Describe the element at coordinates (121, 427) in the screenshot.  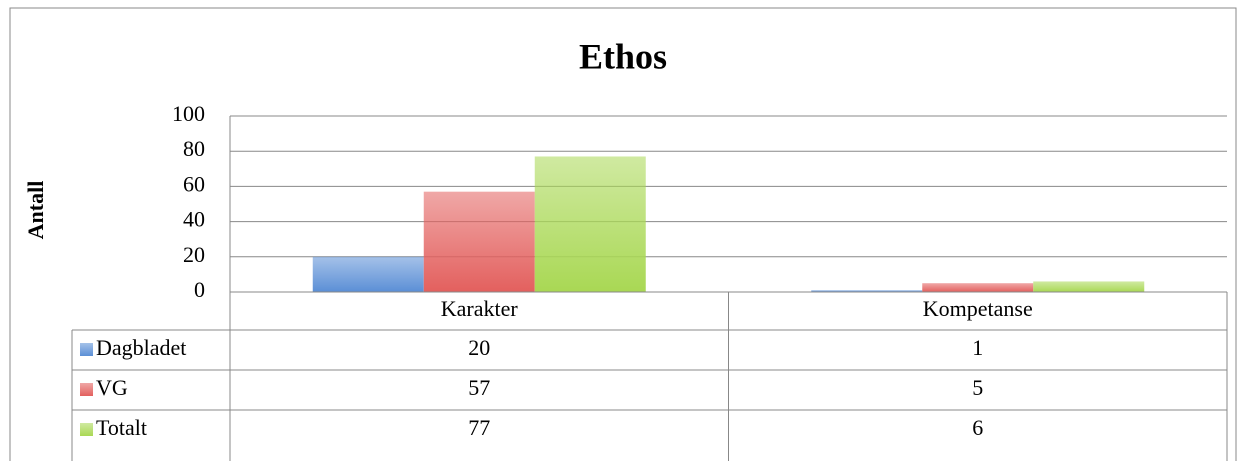
I see `legend-label: Totalt` at that location.